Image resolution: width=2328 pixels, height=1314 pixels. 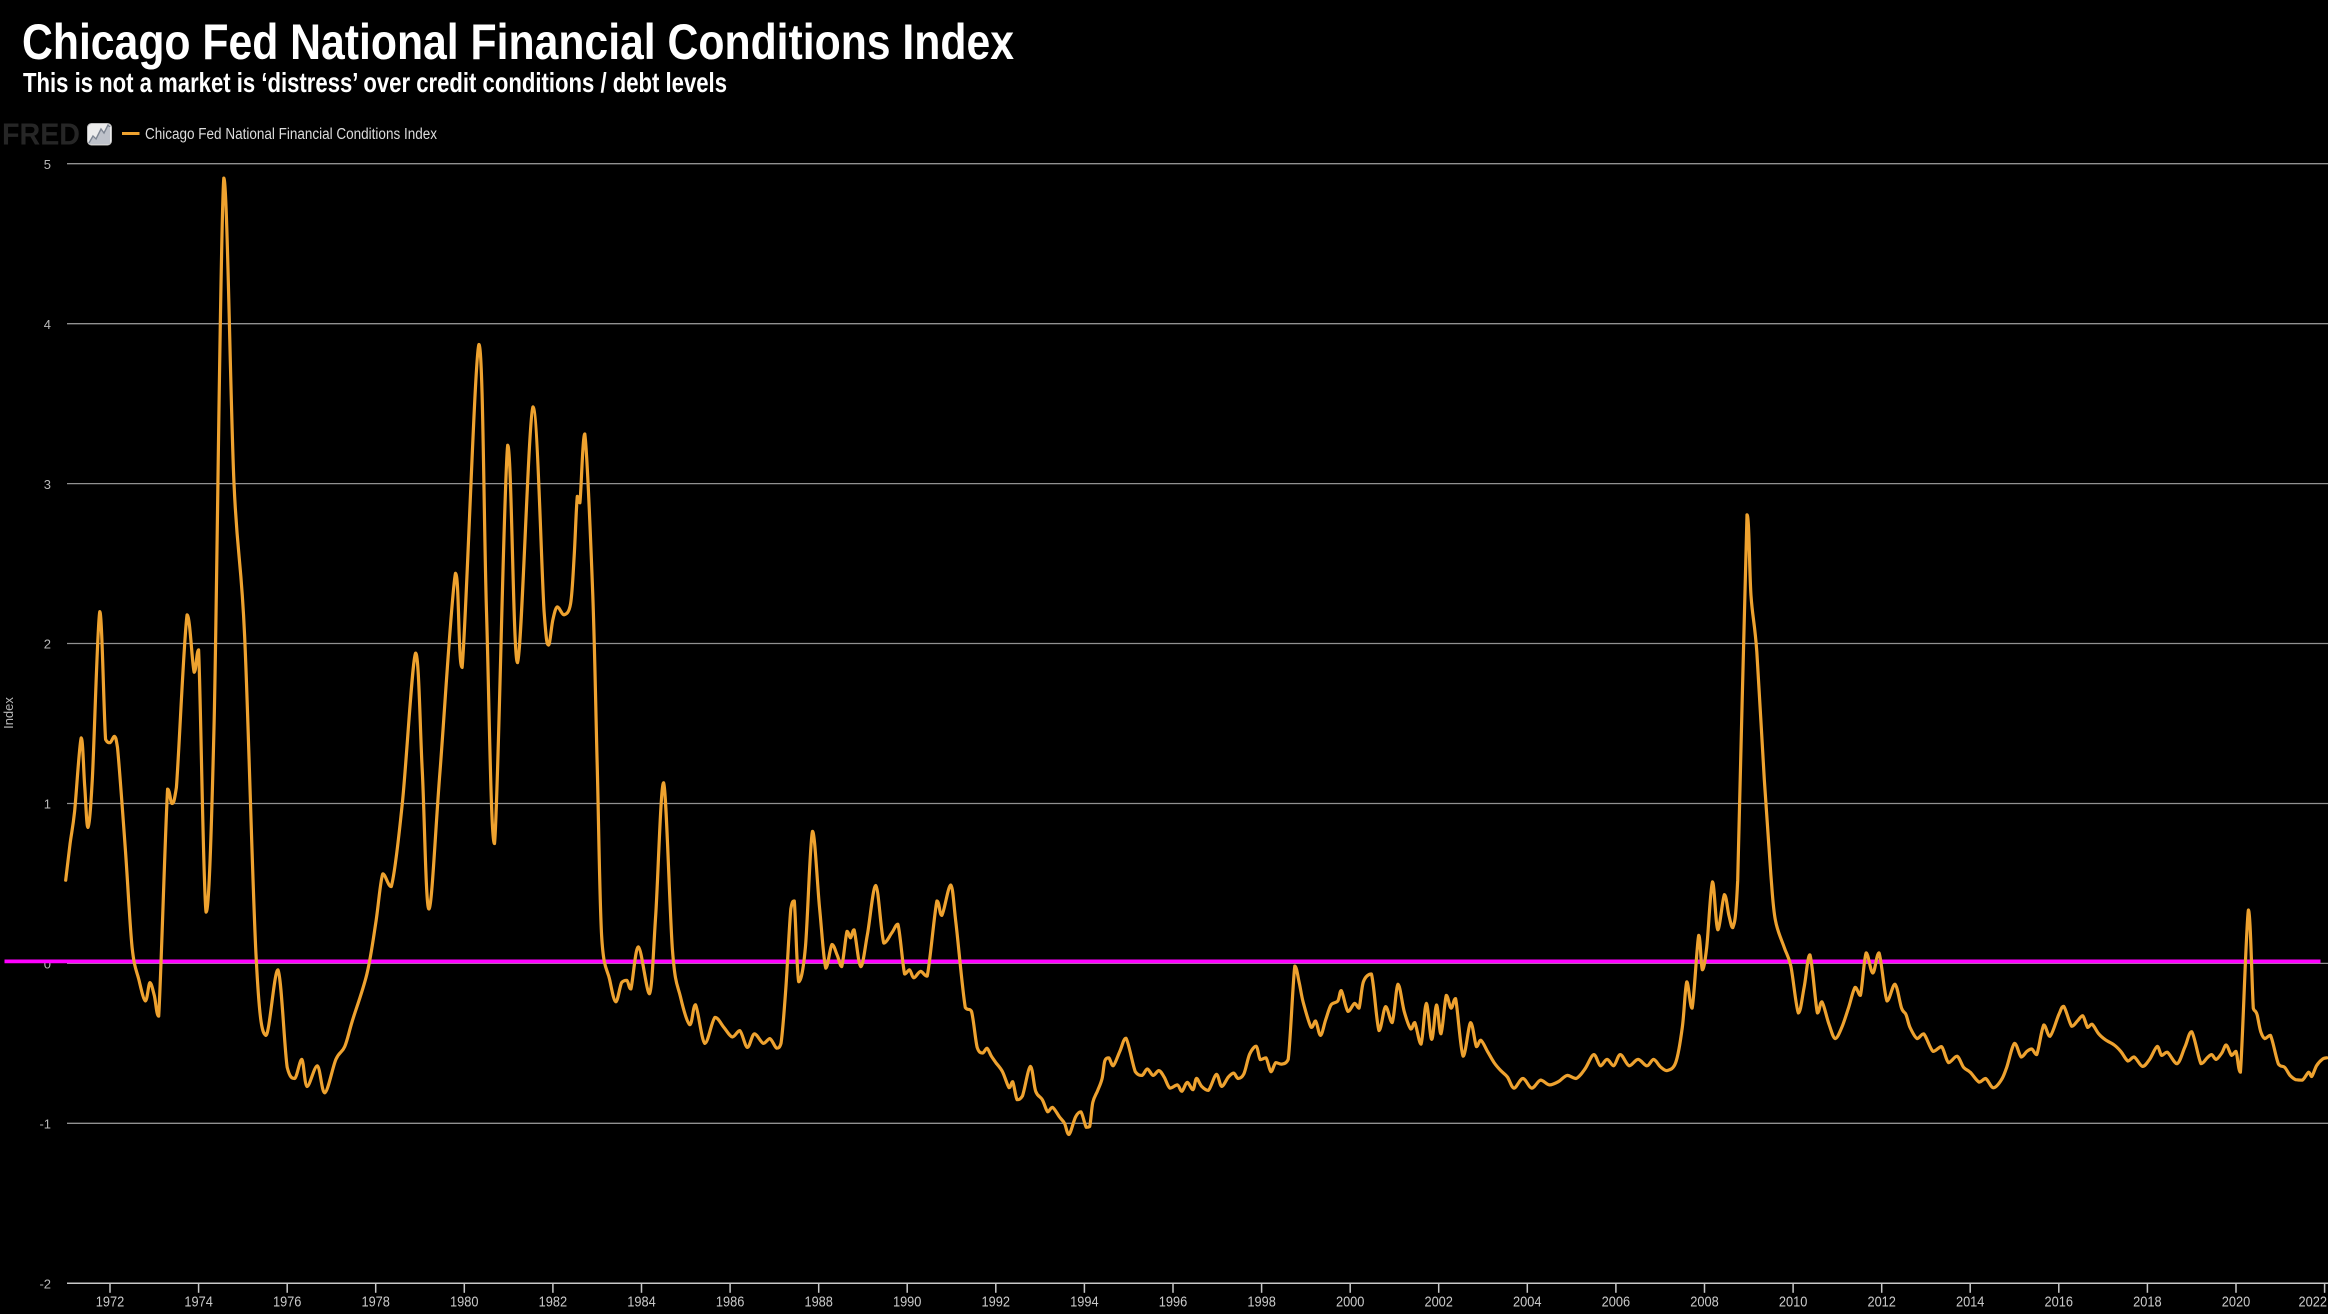 I want to click on svg-text: 1992, so click(x=996, y=1302).